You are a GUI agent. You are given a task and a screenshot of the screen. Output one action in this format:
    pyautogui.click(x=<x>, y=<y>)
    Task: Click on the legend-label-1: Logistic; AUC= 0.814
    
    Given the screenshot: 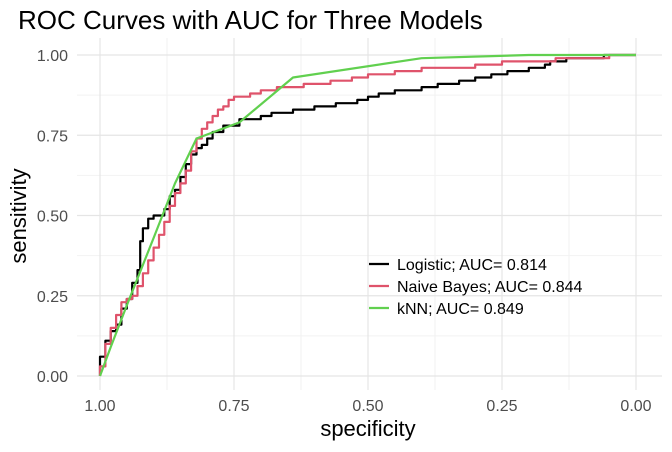 What is the action you would take?
    pyautogui.click(x=472, y=265)
    